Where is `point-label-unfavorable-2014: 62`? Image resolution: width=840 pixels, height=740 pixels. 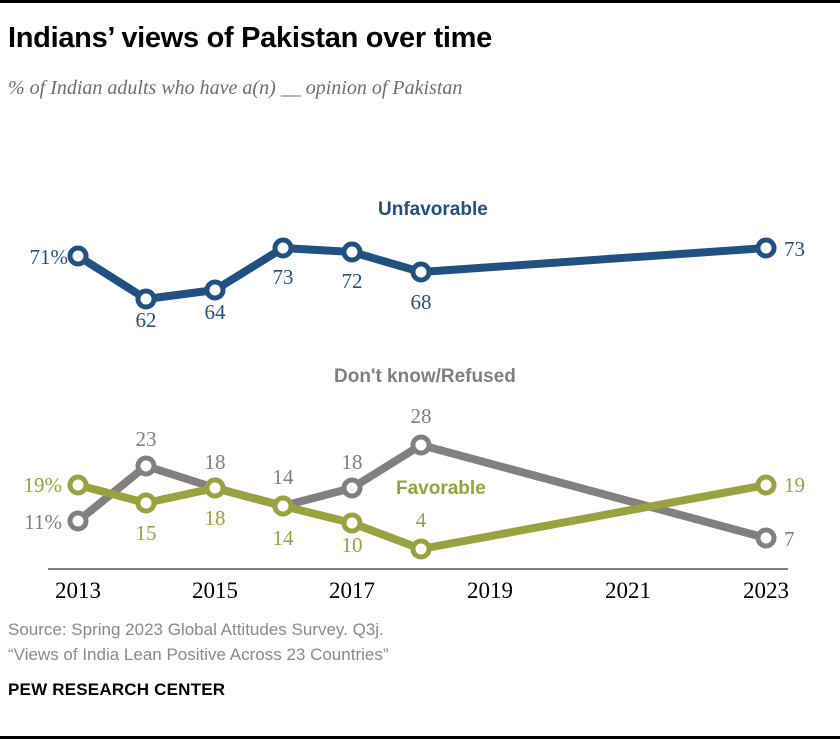
point-label-unfavorable-2014: 62 is located at coordinates (146, 320).